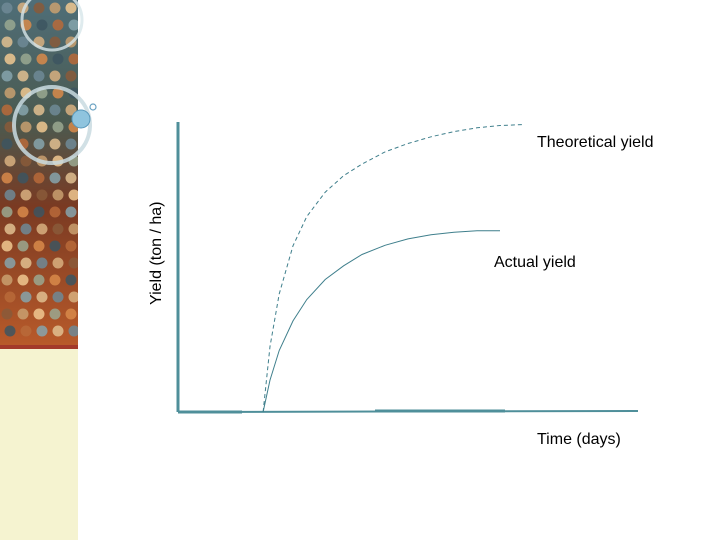 Image resolution: width=720 pixels, height=540 pixels. What do you see at coordinates (381, 321) in the screenshot?
I see `series-line-actual-yield` at bounding box center [381, 321].